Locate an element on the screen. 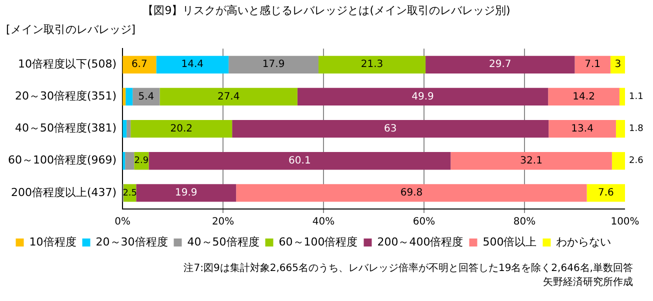 This screenshot has width=653, height=301. data-label: 6.7 is located at coordinates (139, 64).